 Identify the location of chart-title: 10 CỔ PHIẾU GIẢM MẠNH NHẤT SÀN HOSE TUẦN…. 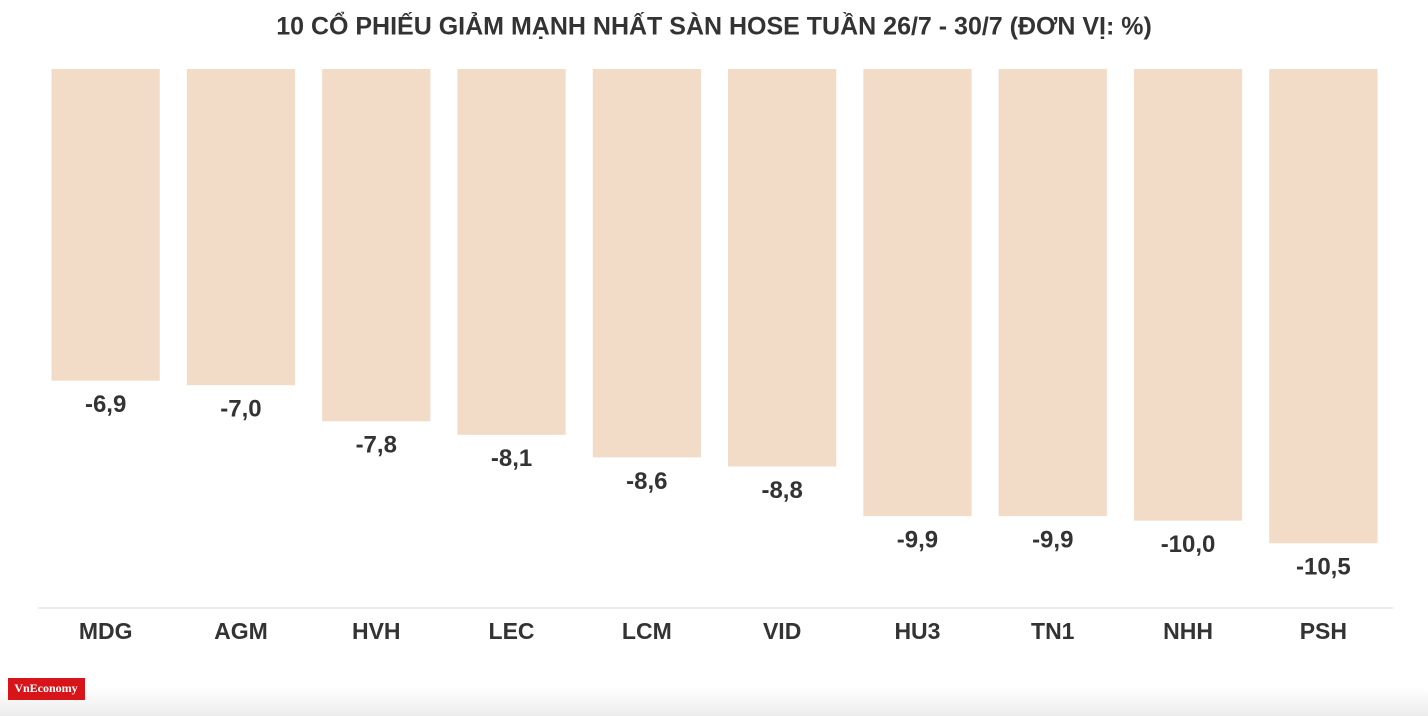
(714, 26).